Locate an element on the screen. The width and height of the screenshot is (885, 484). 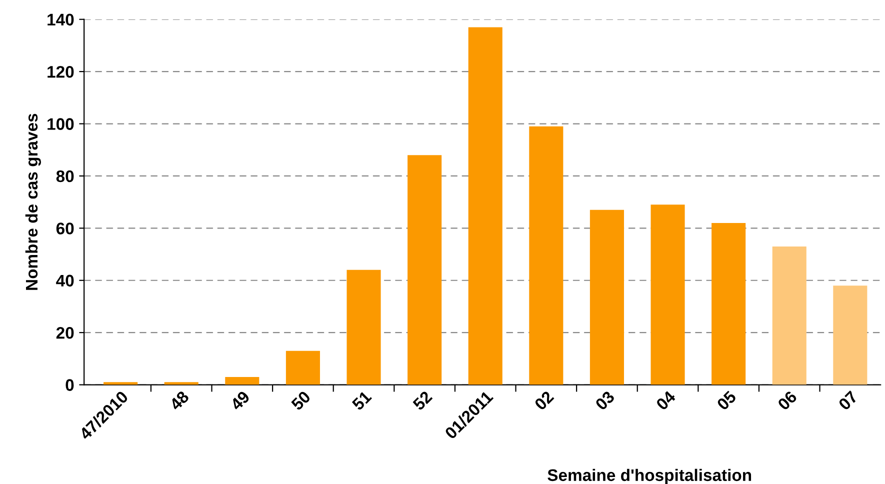
x-tick-label: 05 is located at coordinates (726, 400).